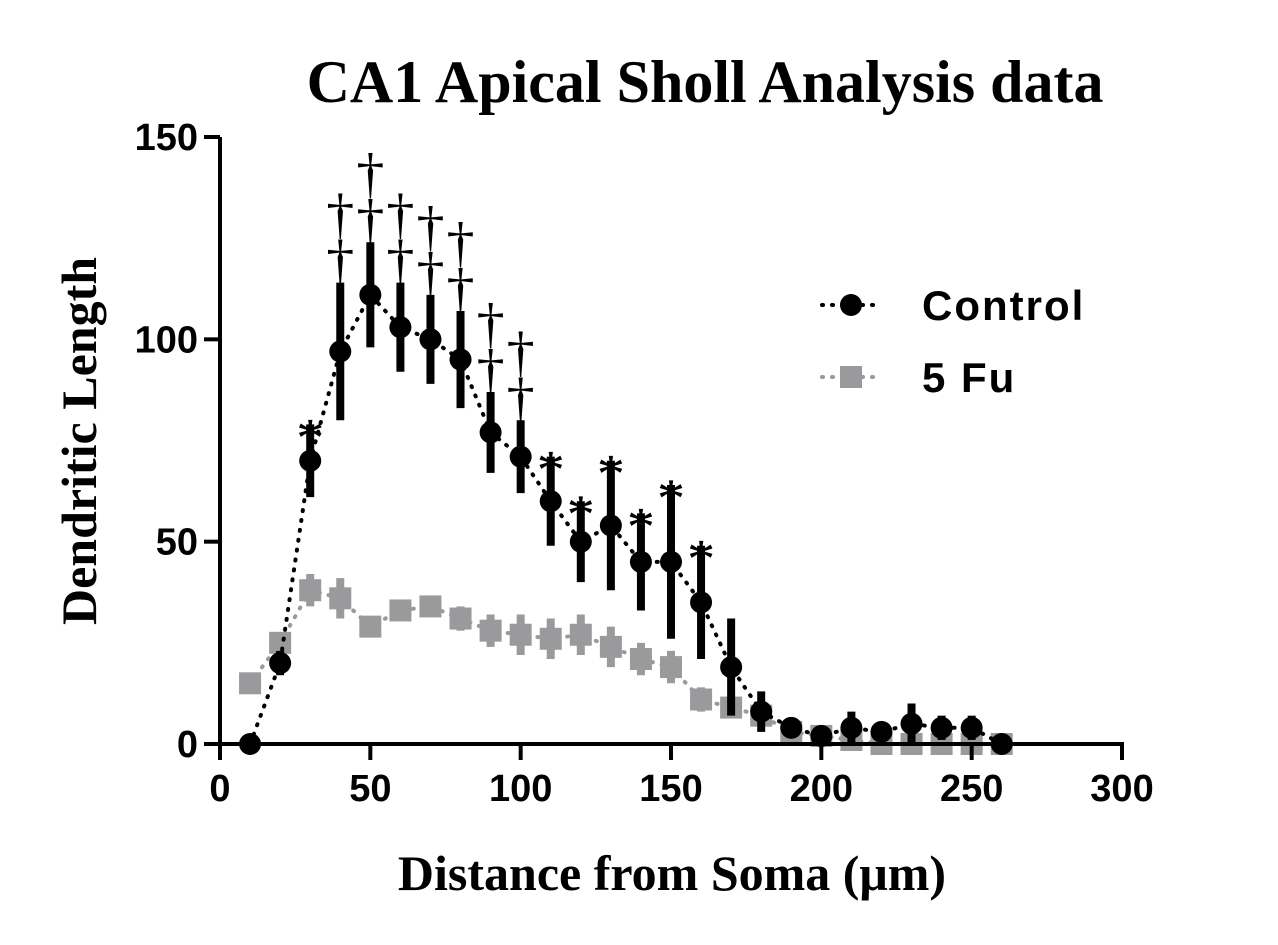 Image resolution: width=1278 pixels, height=945 pixels. Describe the element at coordinates (370, 789) in the screenshot. I see `x-tick-label: 50` at that location.